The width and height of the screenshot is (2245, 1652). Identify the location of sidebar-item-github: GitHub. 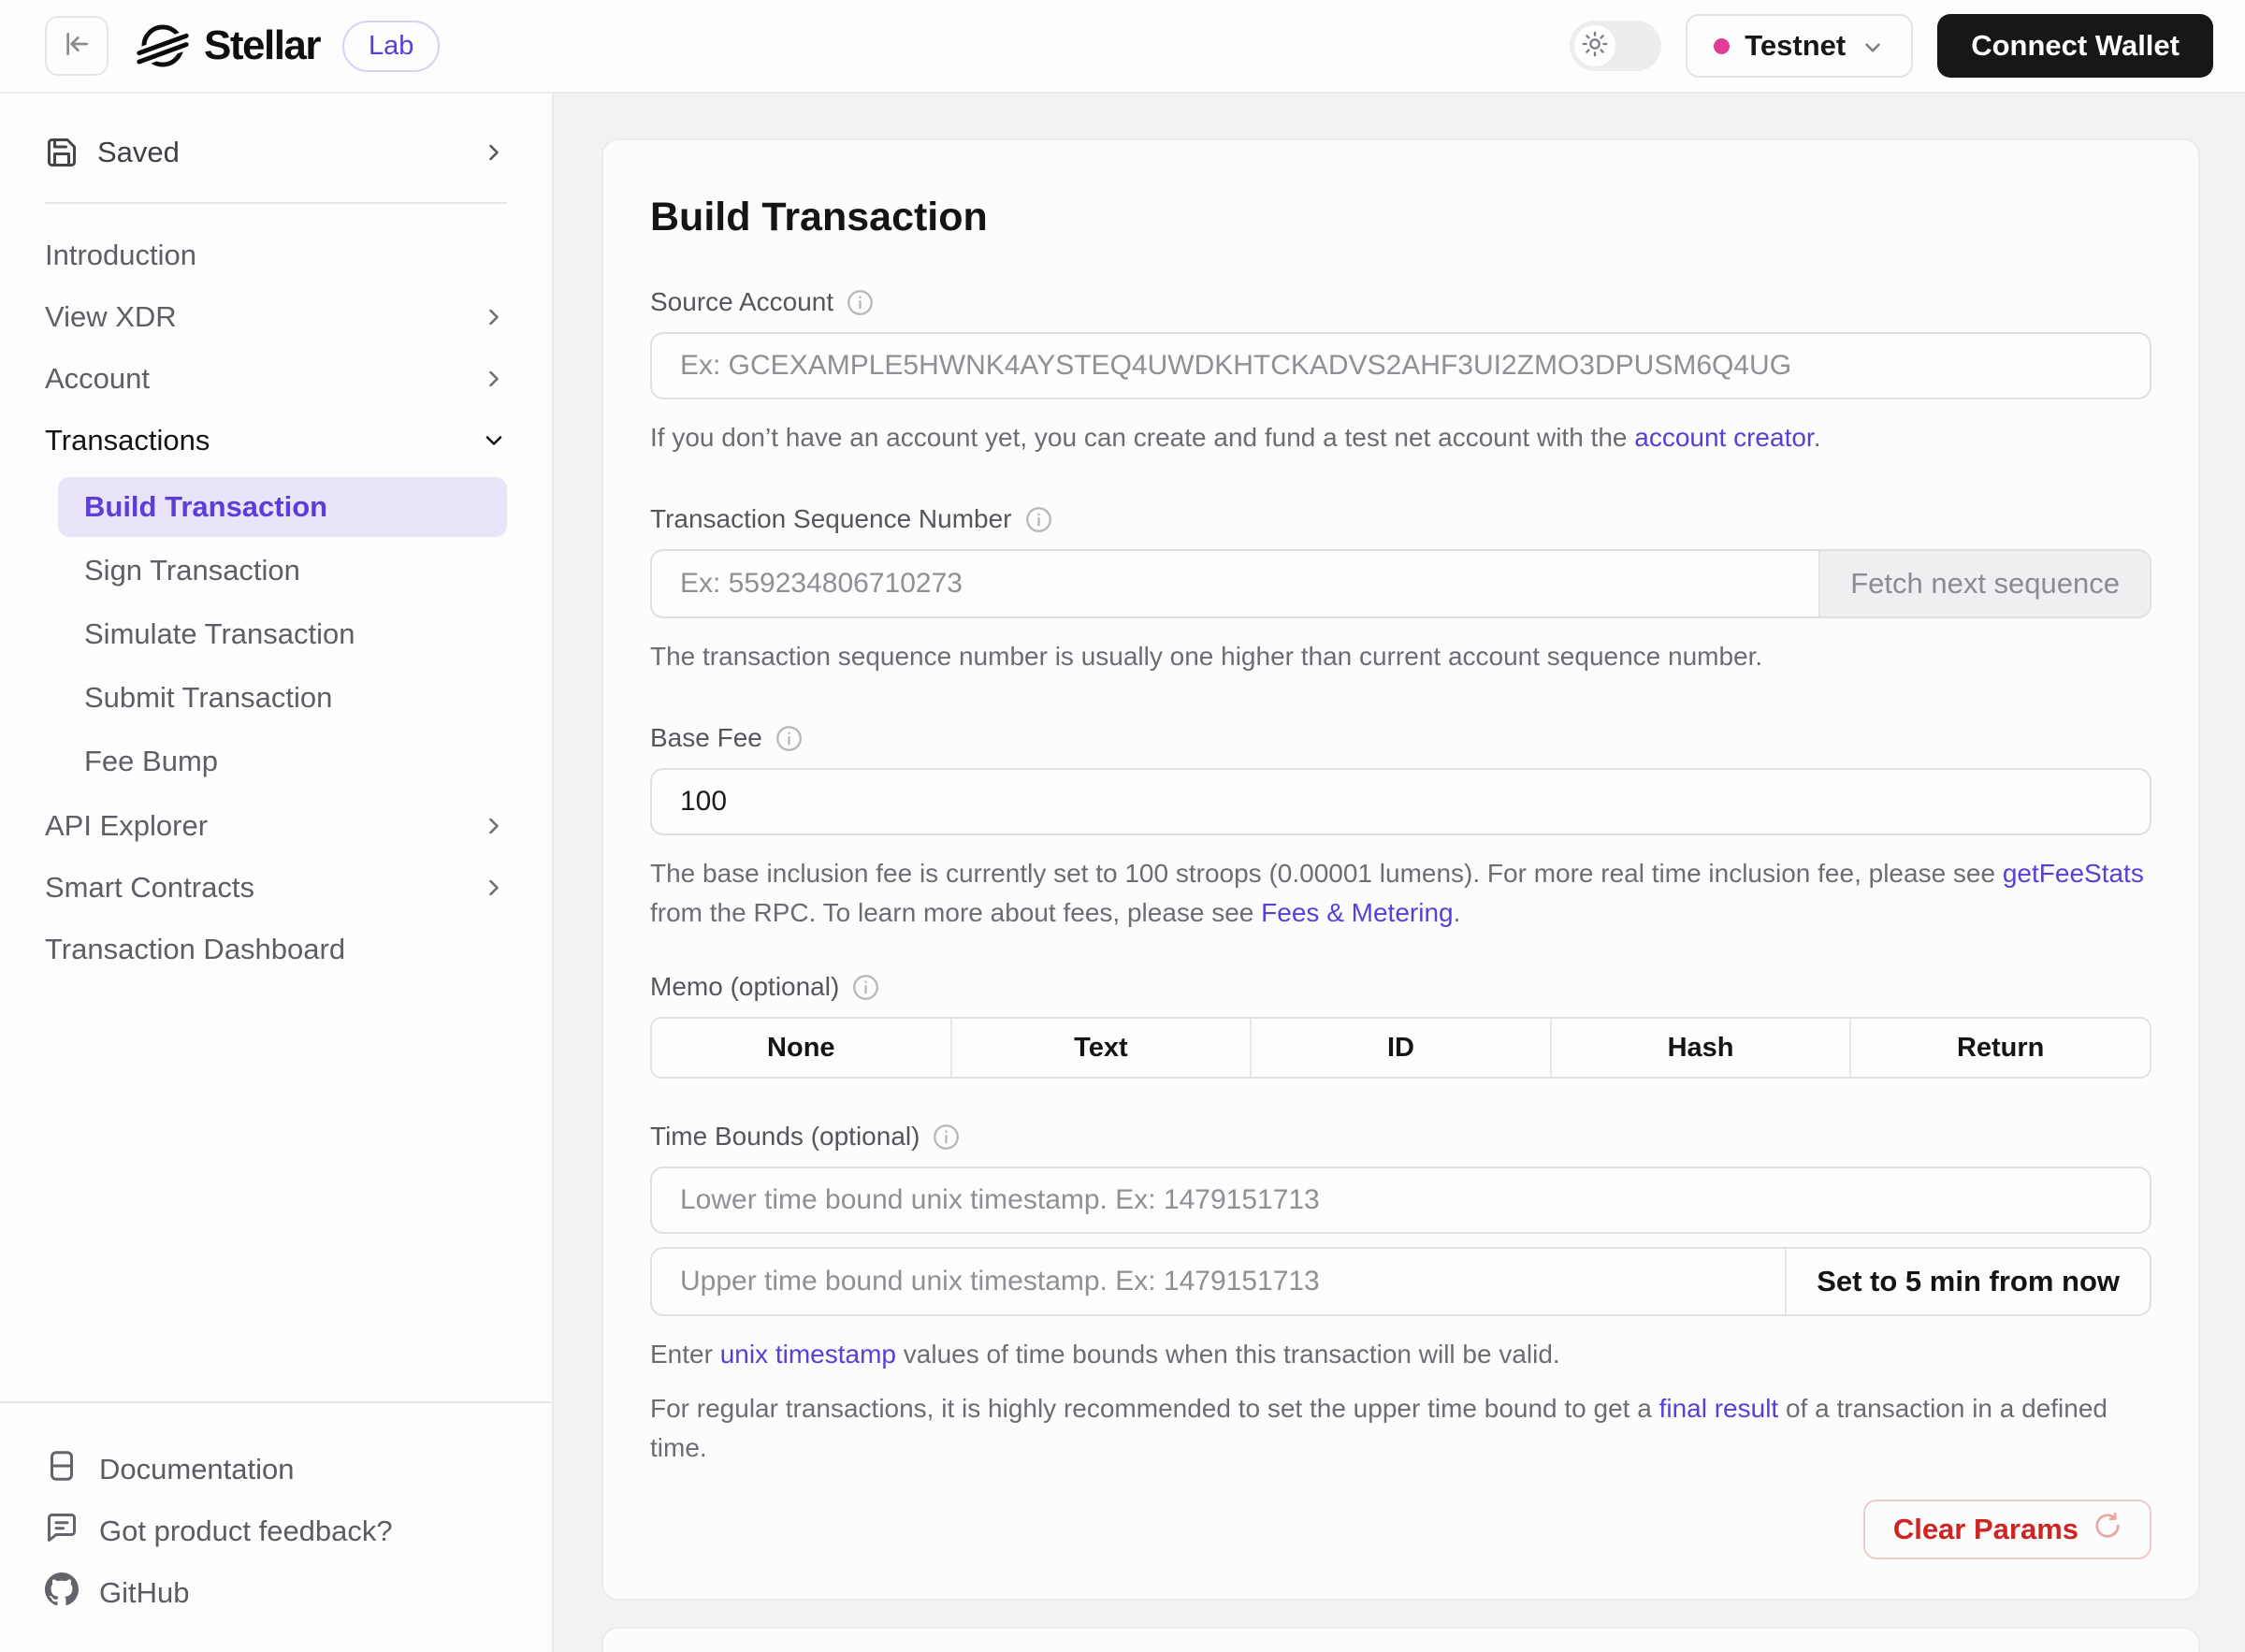
(276, 1593).